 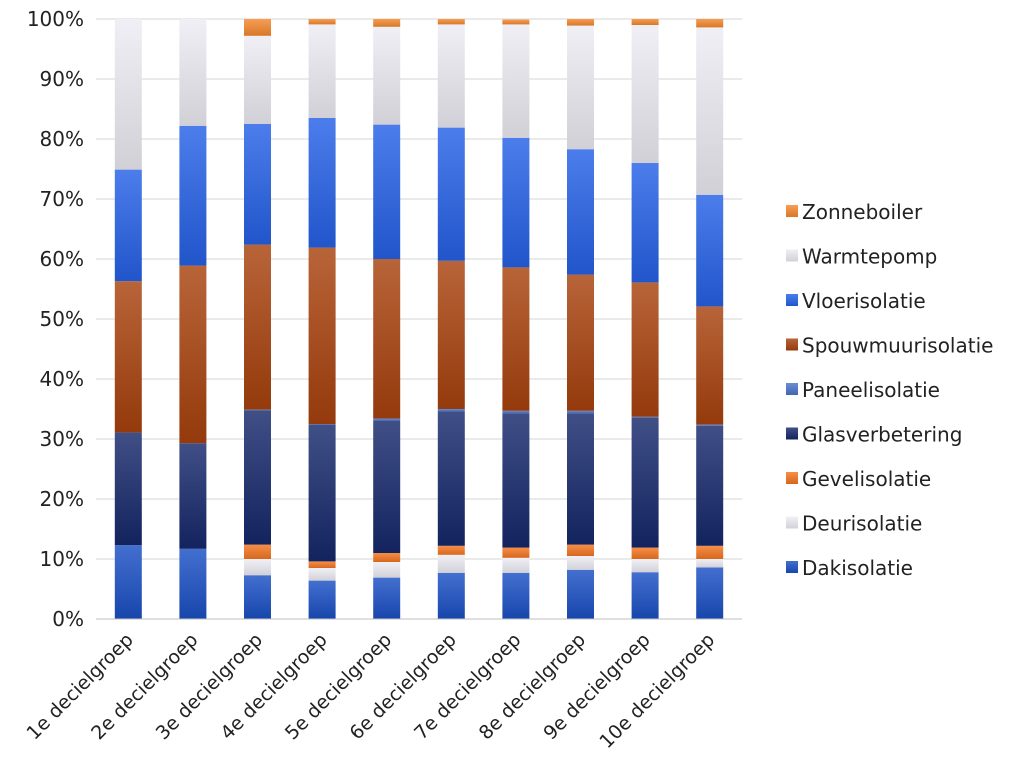 What do you see at coordinates (897, 346) in the screenshot?
I see `legend-label: Spouwmuurisolatie` at bounding box center [897, 346].